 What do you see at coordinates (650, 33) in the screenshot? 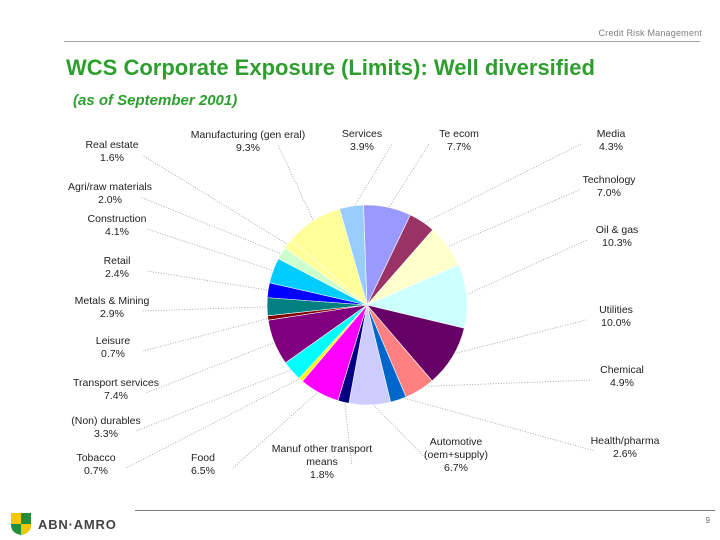
I see `header-label: Credit Risk Management` at bounding box center [650, 33].